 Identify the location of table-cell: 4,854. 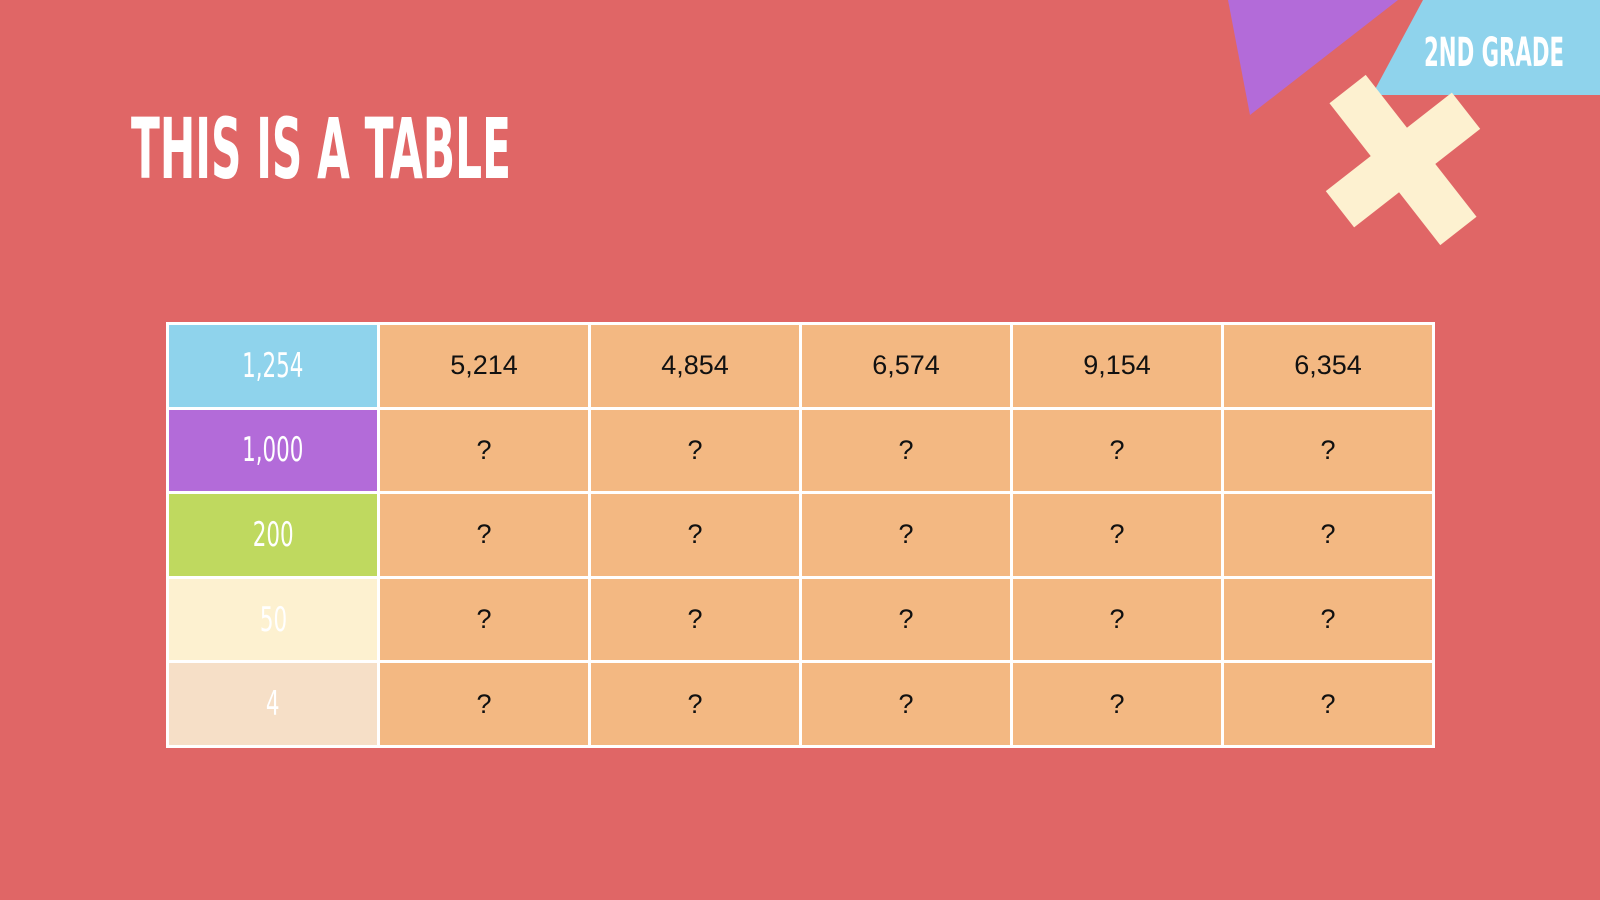
(695, 366).